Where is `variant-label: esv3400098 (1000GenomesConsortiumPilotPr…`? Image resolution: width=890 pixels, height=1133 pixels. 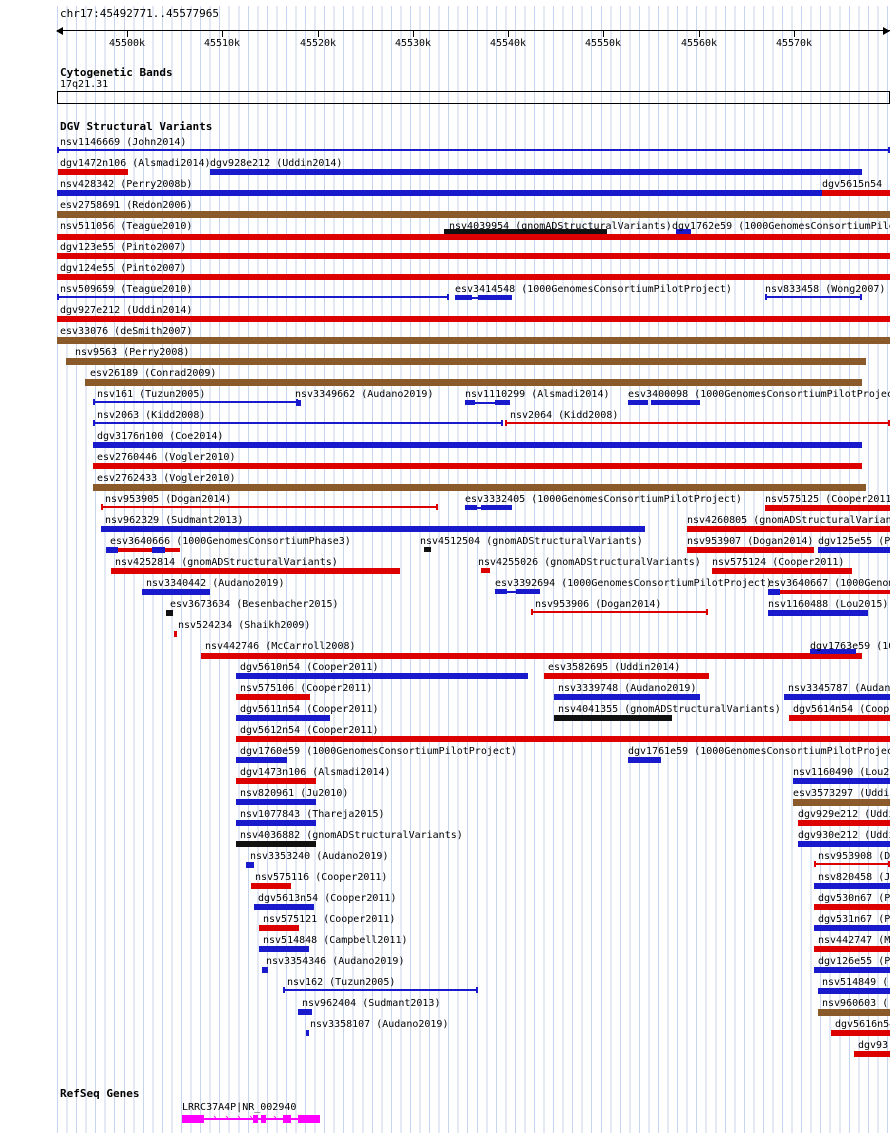
variant-label: esv3400098 (1000GenomesConsortiumPilotPr… is located at coordinates (759, 394).